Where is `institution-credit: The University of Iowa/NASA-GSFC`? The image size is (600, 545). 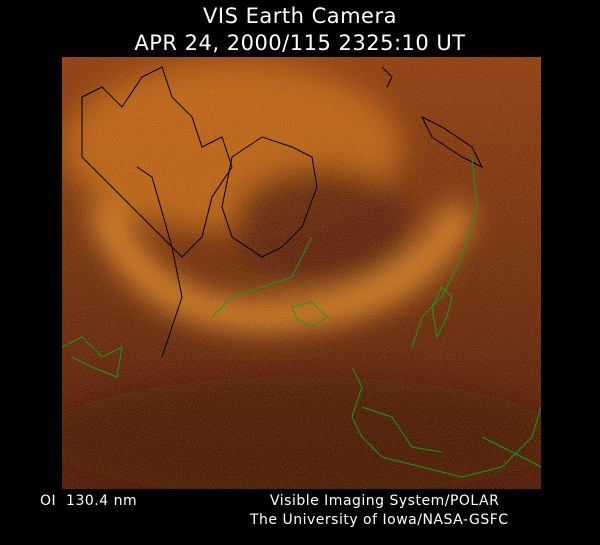 institution-credit: The University of Iowa/NASA-GSFC is located at coordinates (379, 520).